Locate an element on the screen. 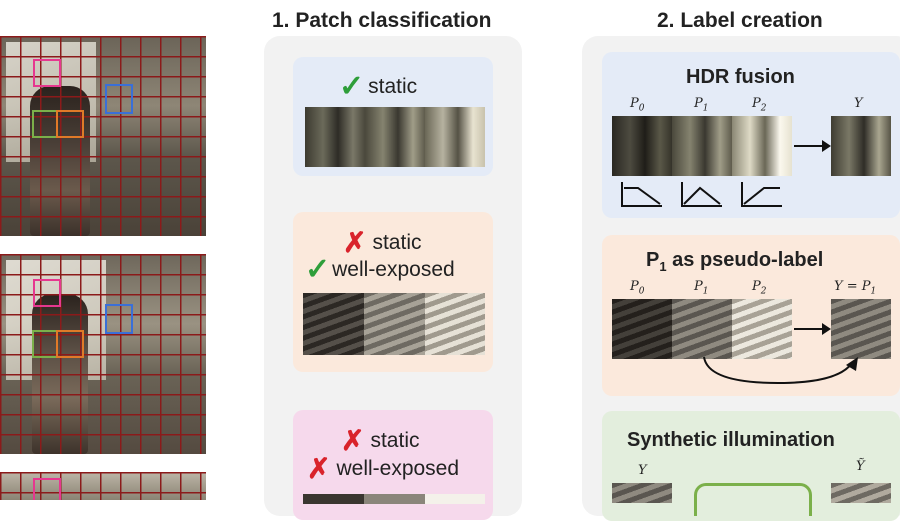  heading-patch-classification: 1. Patch classification is located at coordinates (382, 20).